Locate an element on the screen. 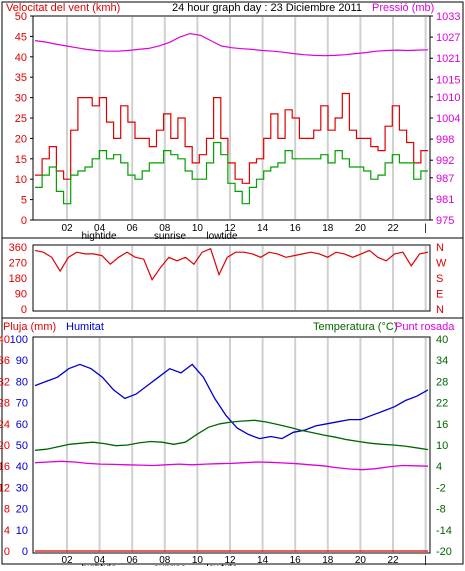 The height and width of the screenshot is (571, 465). humidity-tick-label: 40 is located at coordinates (22, 467).